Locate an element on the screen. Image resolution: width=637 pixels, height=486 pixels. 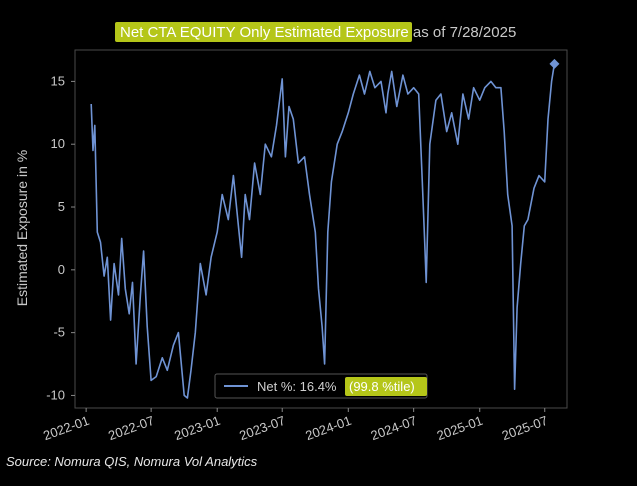
legend: Net %: 16.4% (99.8 %tile) is located at coordinates (321, 386).